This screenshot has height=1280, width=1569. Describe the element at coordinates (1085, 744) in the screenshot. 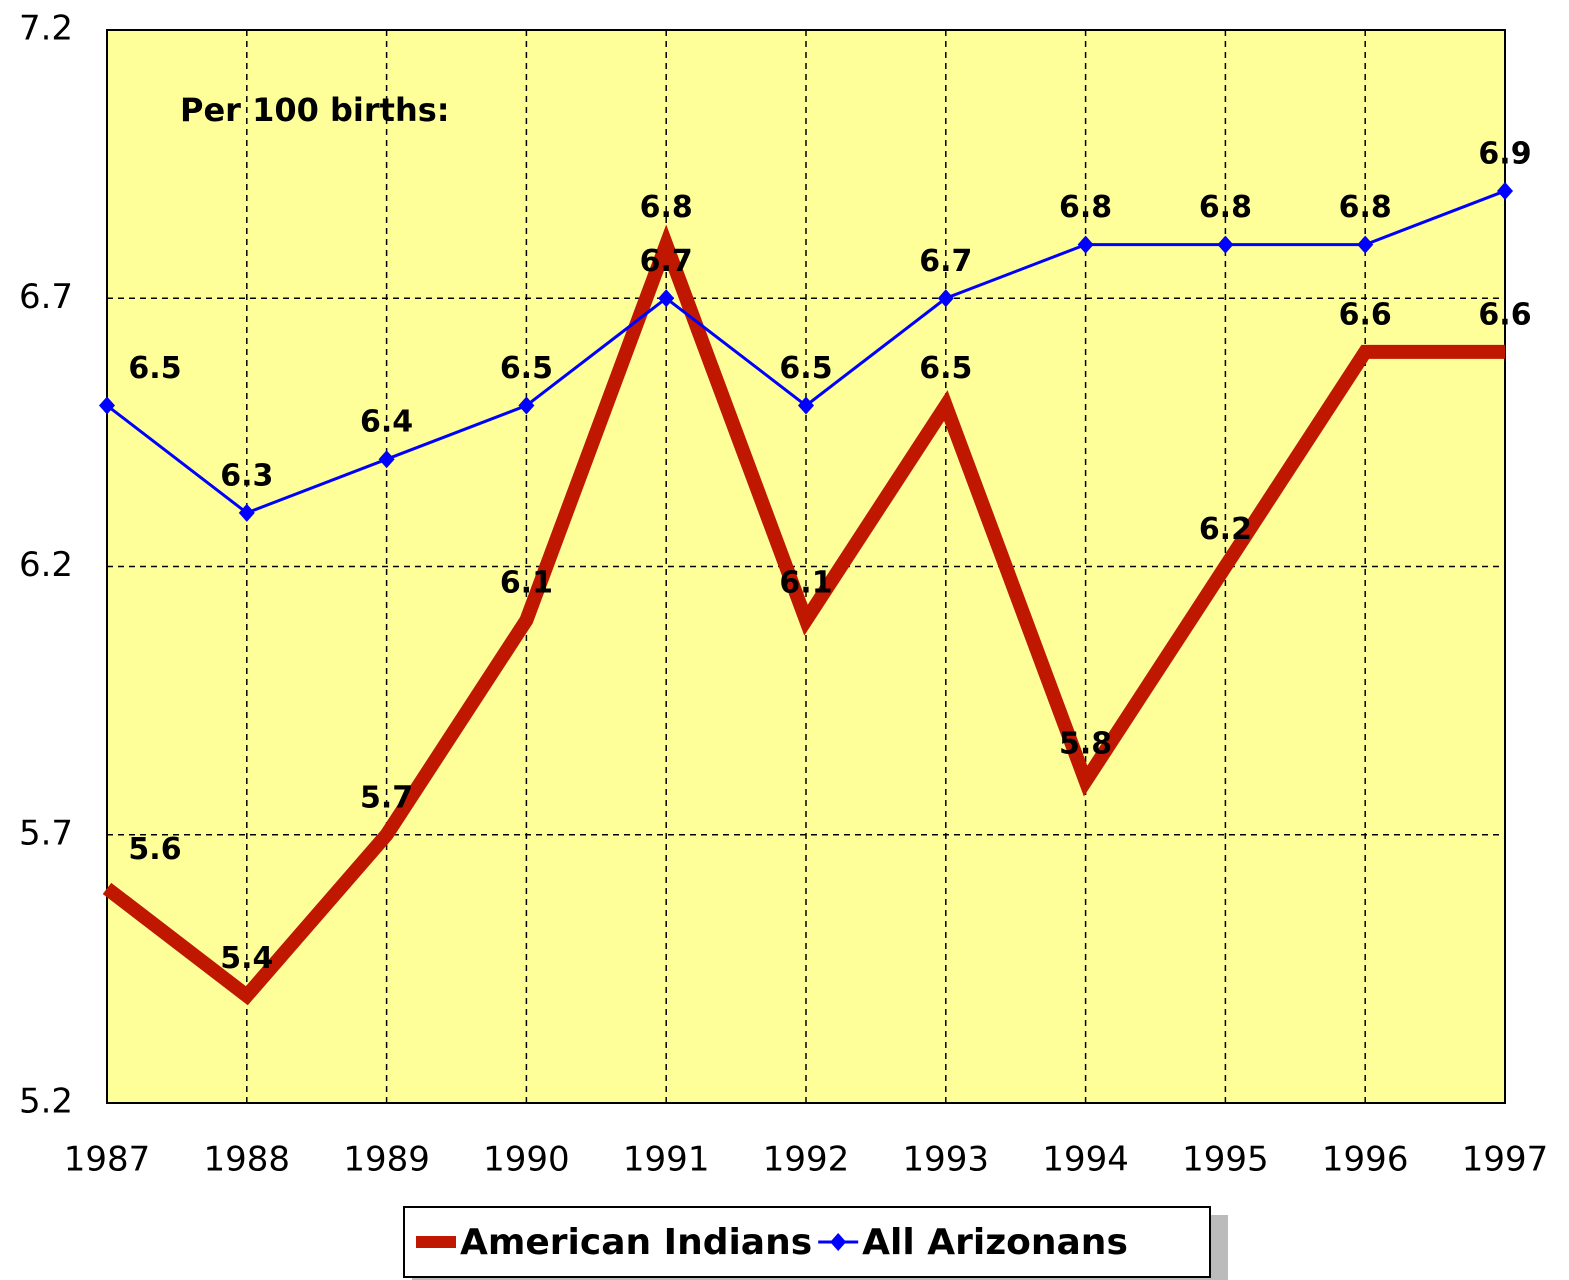

I see `data-label: 5.8` at that location.